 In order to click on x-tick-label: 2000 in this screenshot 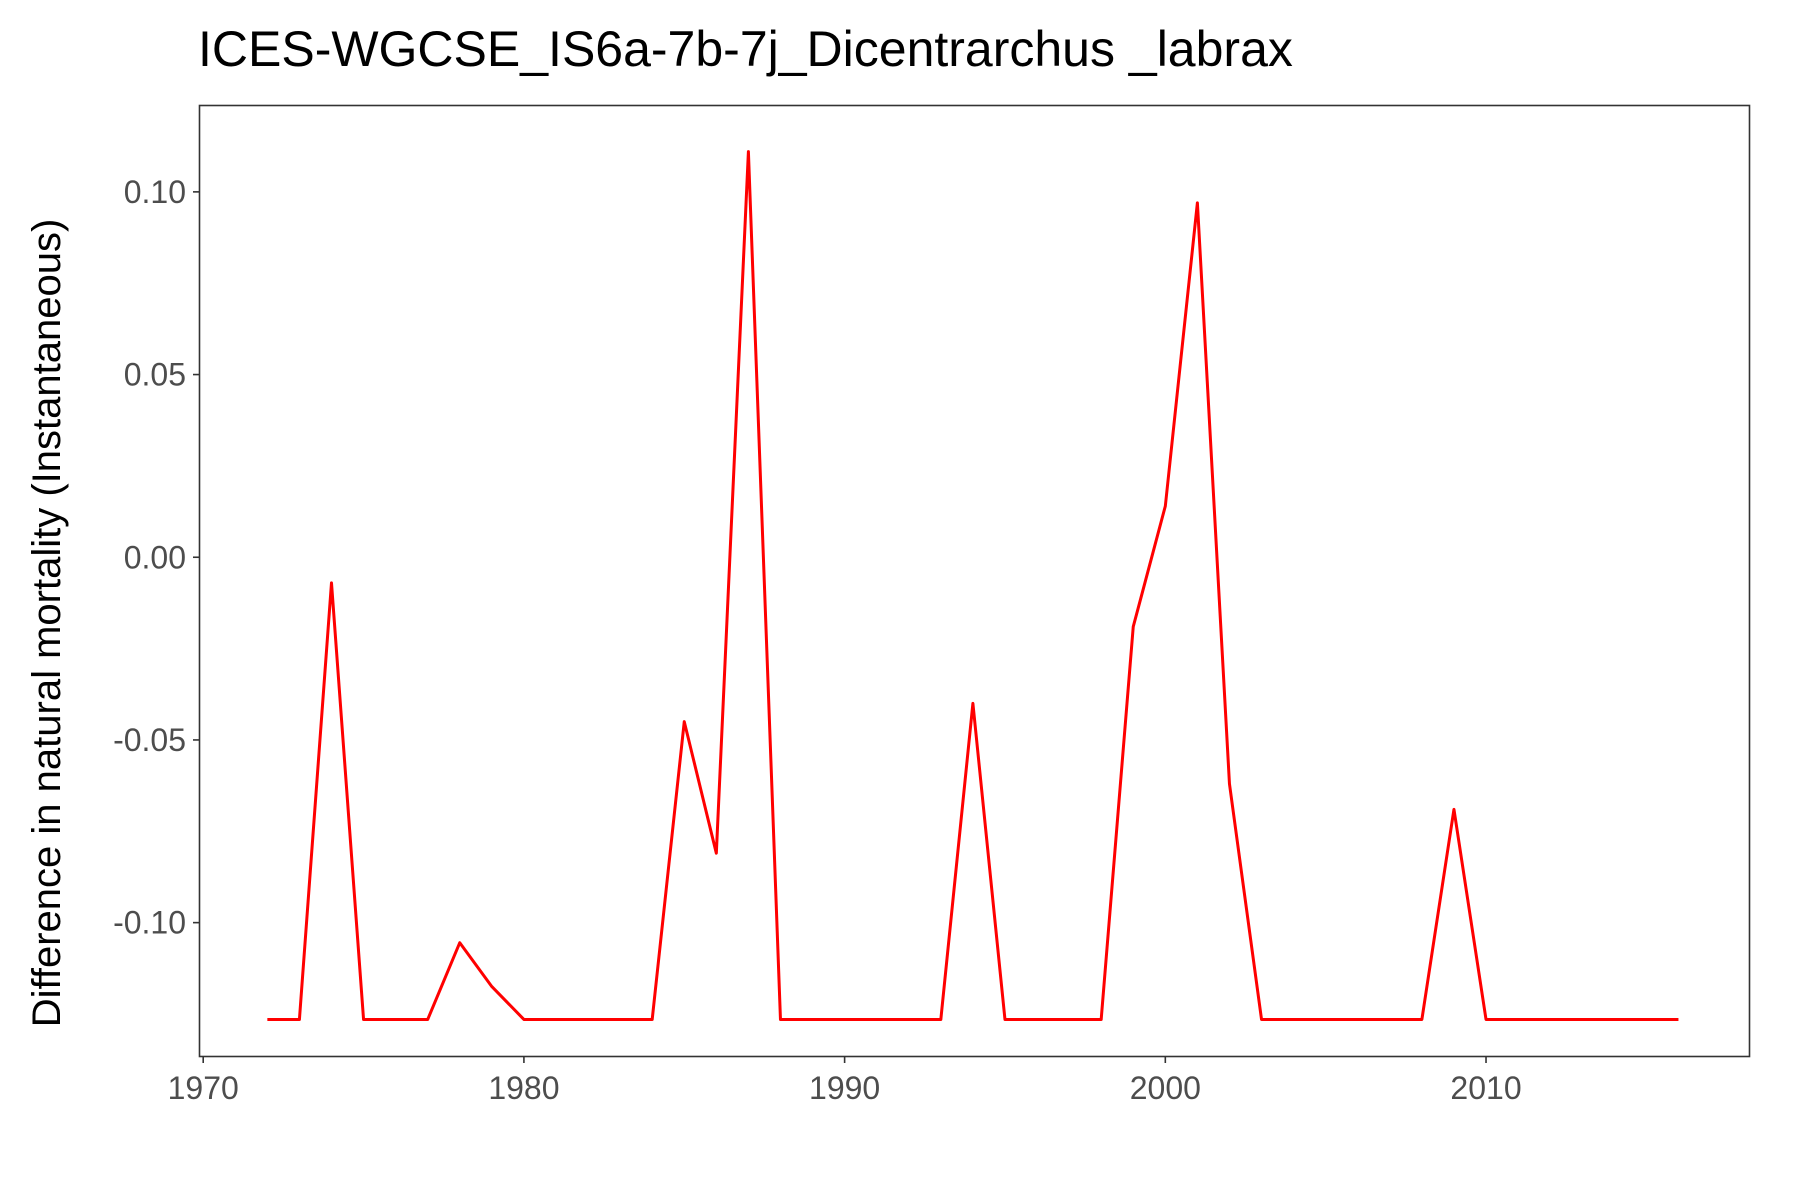, I will do `click(1165, 1088)`.